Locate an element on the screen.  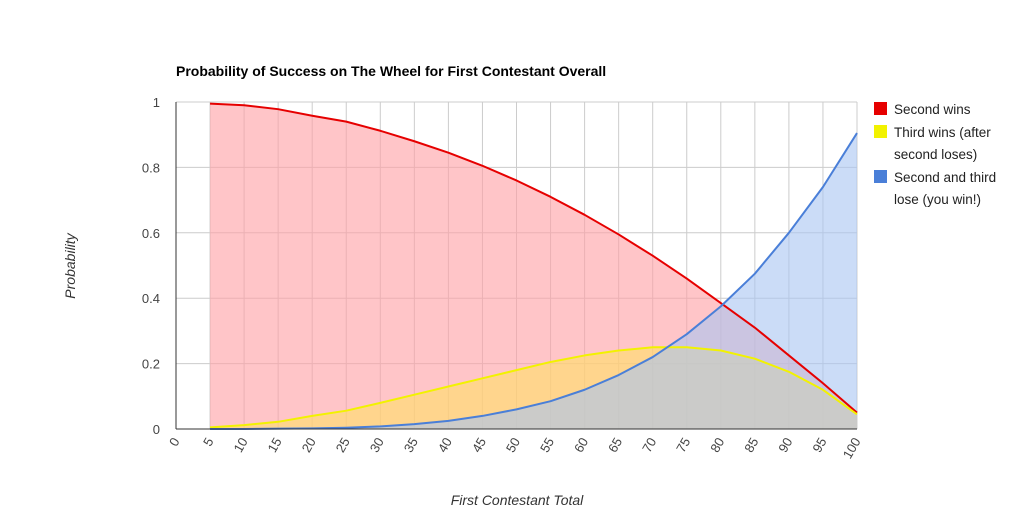
x-tick-label: 90 is located at coordinates (785, 445).